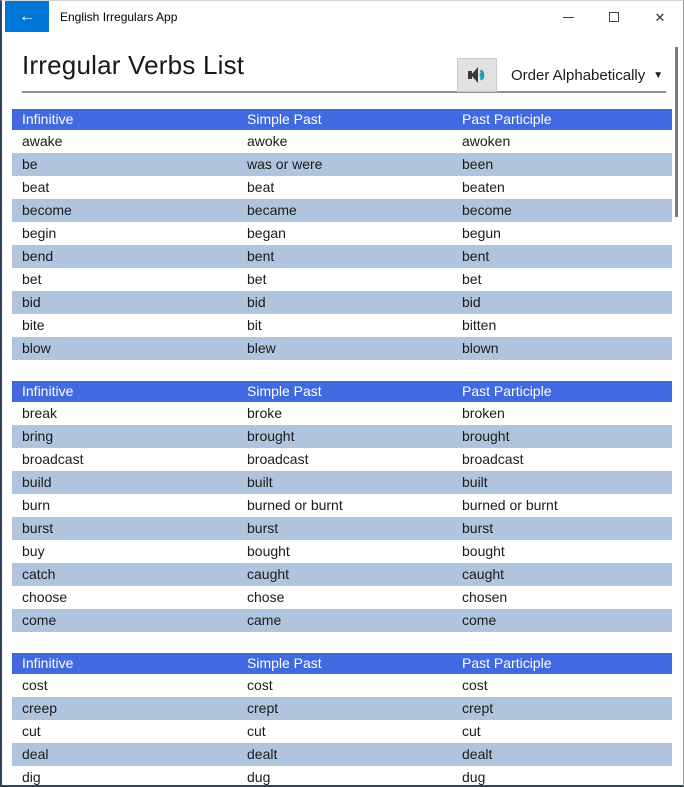 The height and width of the screenshot is (787, 684). Describe the element at coordinates (342, 574) in the screenshot. I see `table-row: catch caught caught` at that location.